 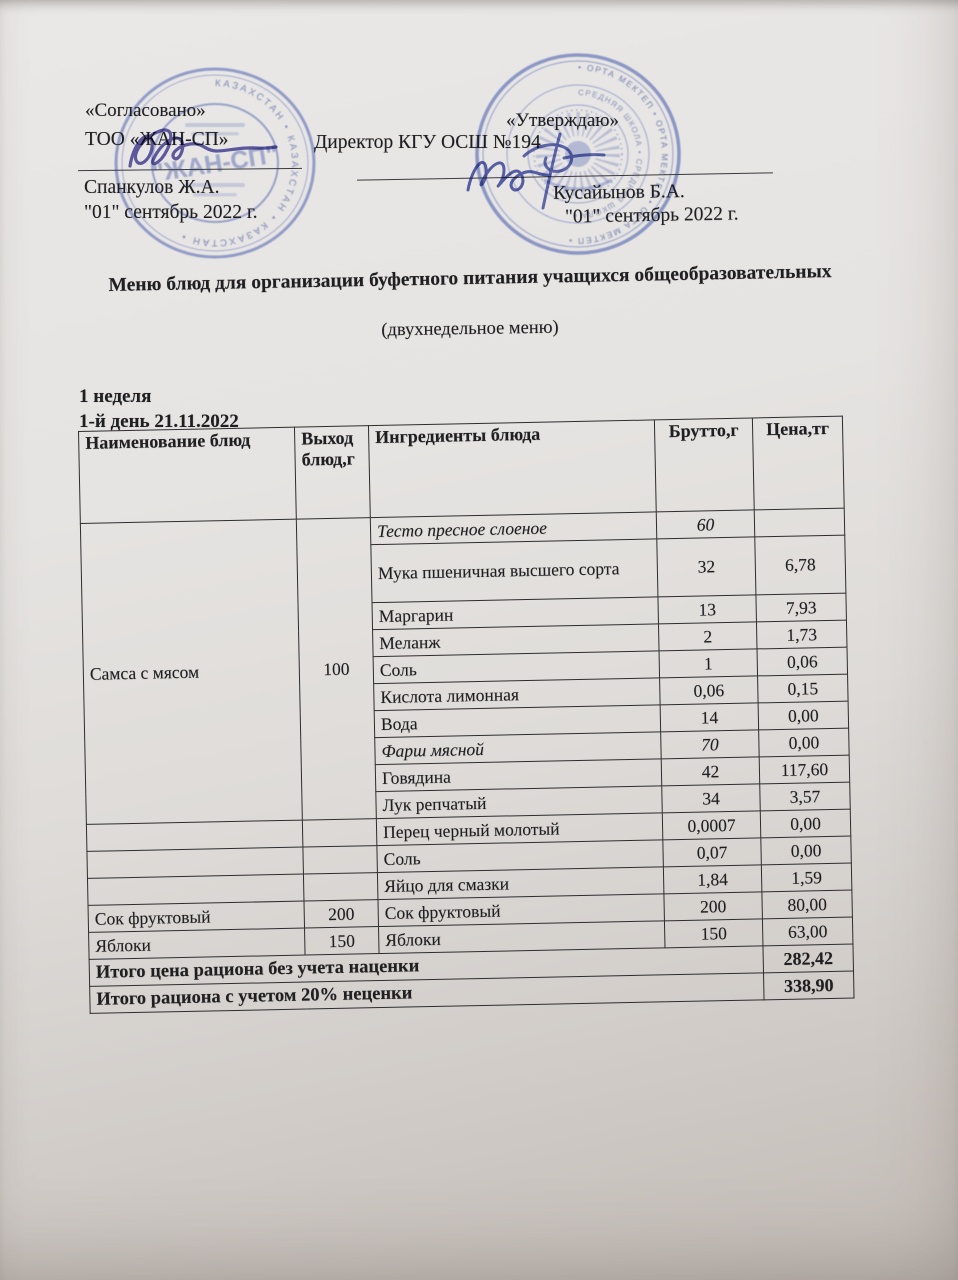 I want to click on approval-right-org: Директор КГУ ОСШ №194, so click(x=427, y=142).